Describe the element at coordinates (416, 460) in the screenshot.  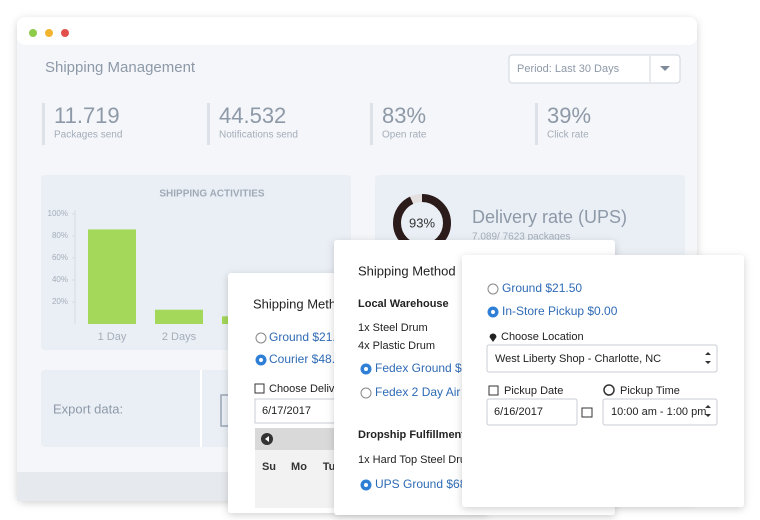
I see `item: 1x Hard Top Steel Drum` at that location.